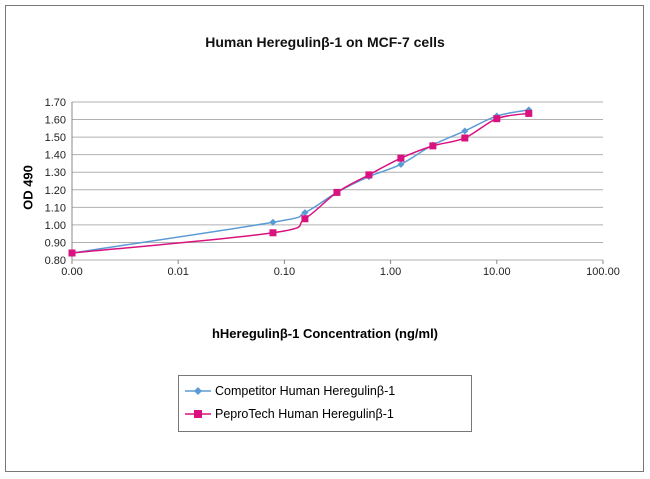  I want to click on y-tick-label: 1.60, so click(55, 121).